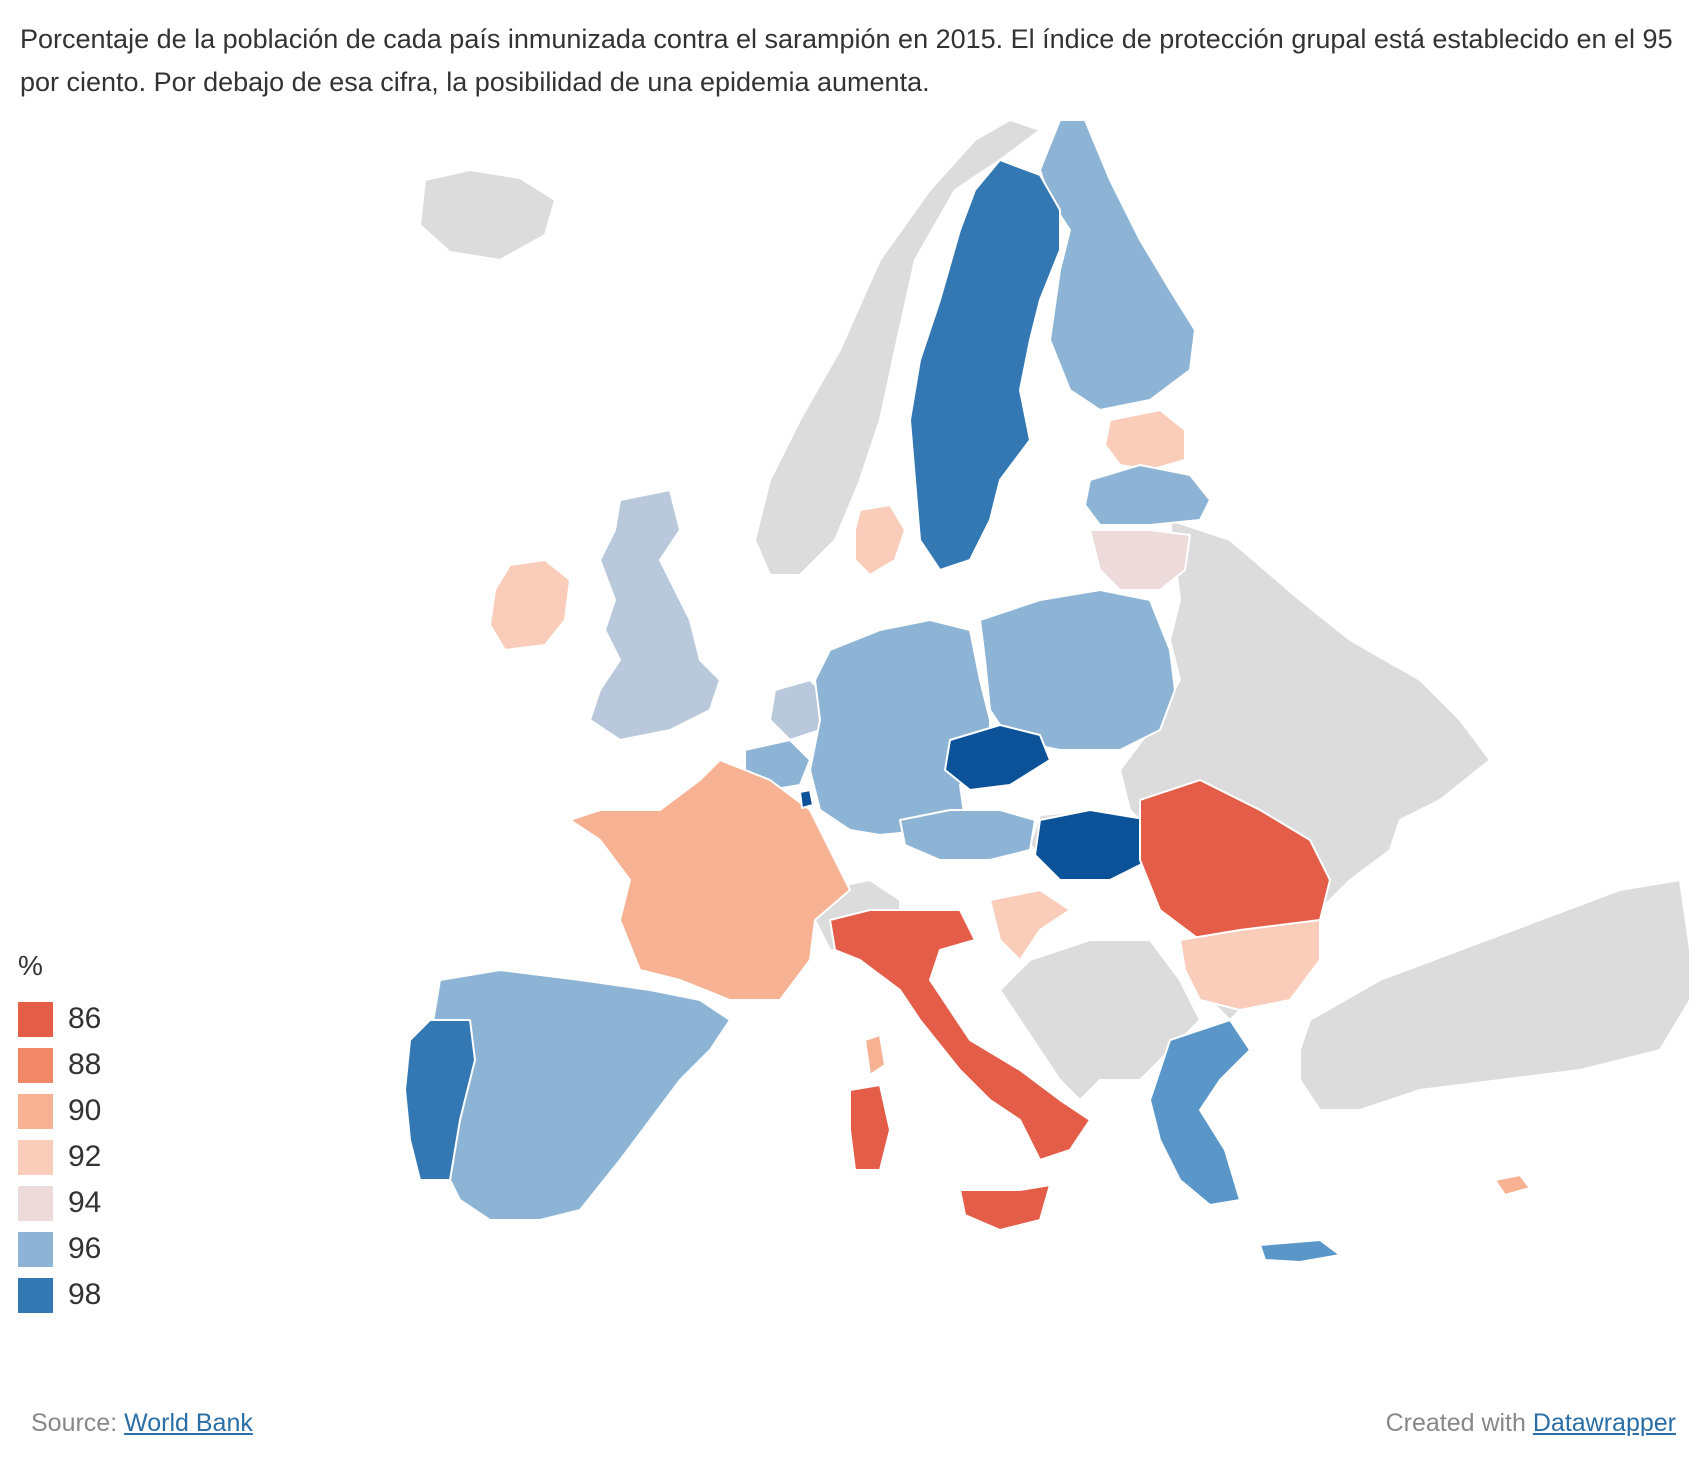 Image resolution: width=1706 pixels, height=1466 pixels. What do you see at coordinates (85, 1156) in the screenshot?
I see `legend-label: 92` at bounding box center [85, 1156].